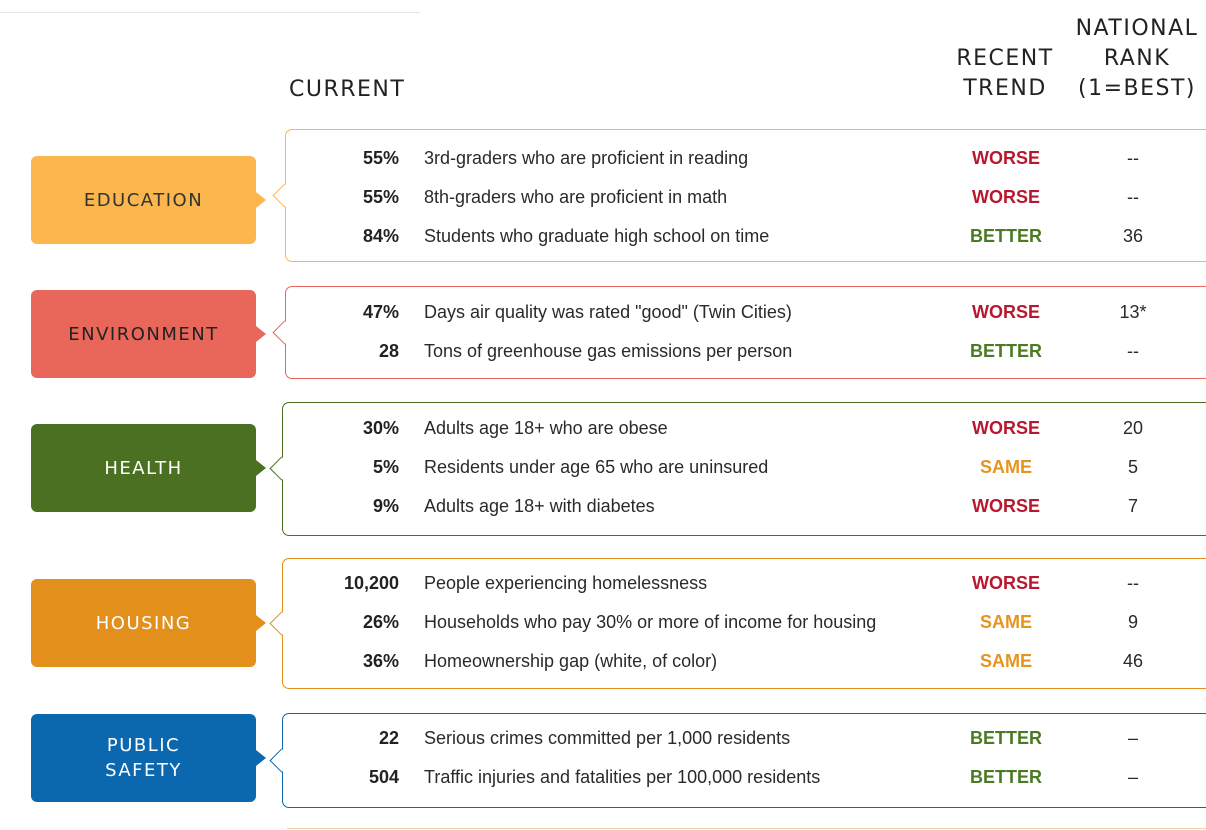 The height and width of the screenshot is (830, 1206). I want to click on current-value: 28, so click(388, 351).